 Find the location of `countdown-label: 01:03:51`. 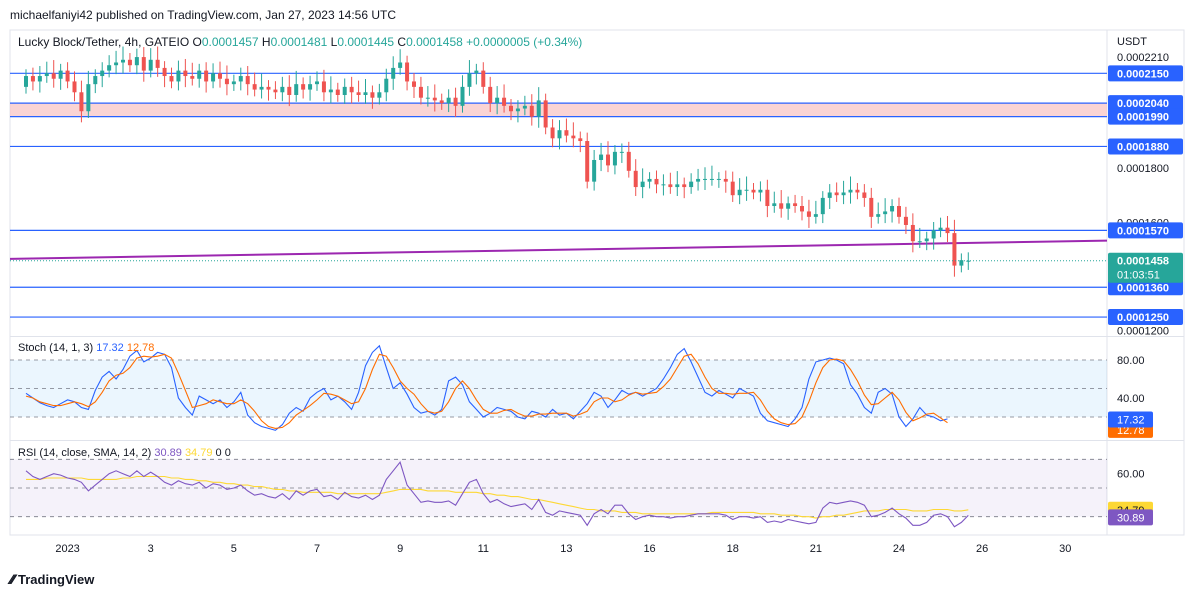

countdown-label: 01:03:51 is located at coordinates (1138, 276).